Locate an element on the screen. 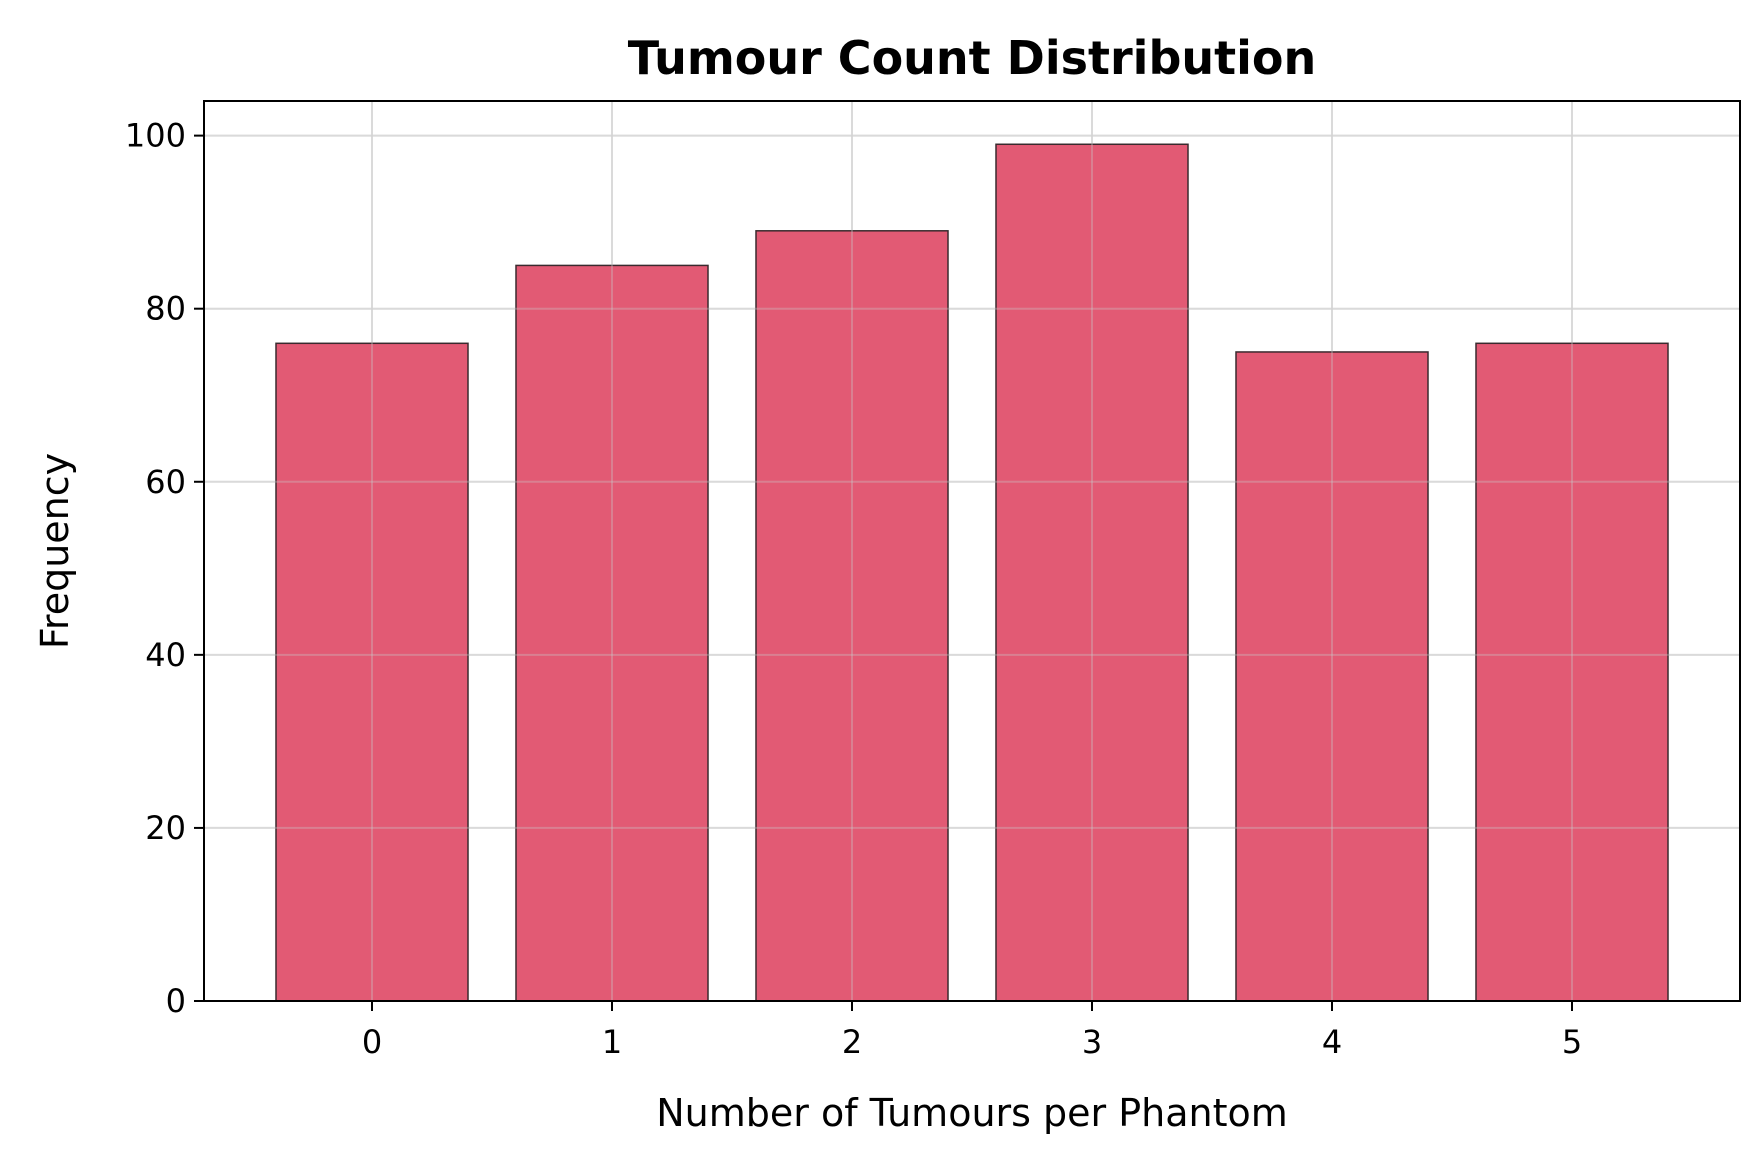 This screenshot has height=1164, width=1764. x-axis-ticks: 0 1 2 3 4 5 is located at coordinates (972, 1031).